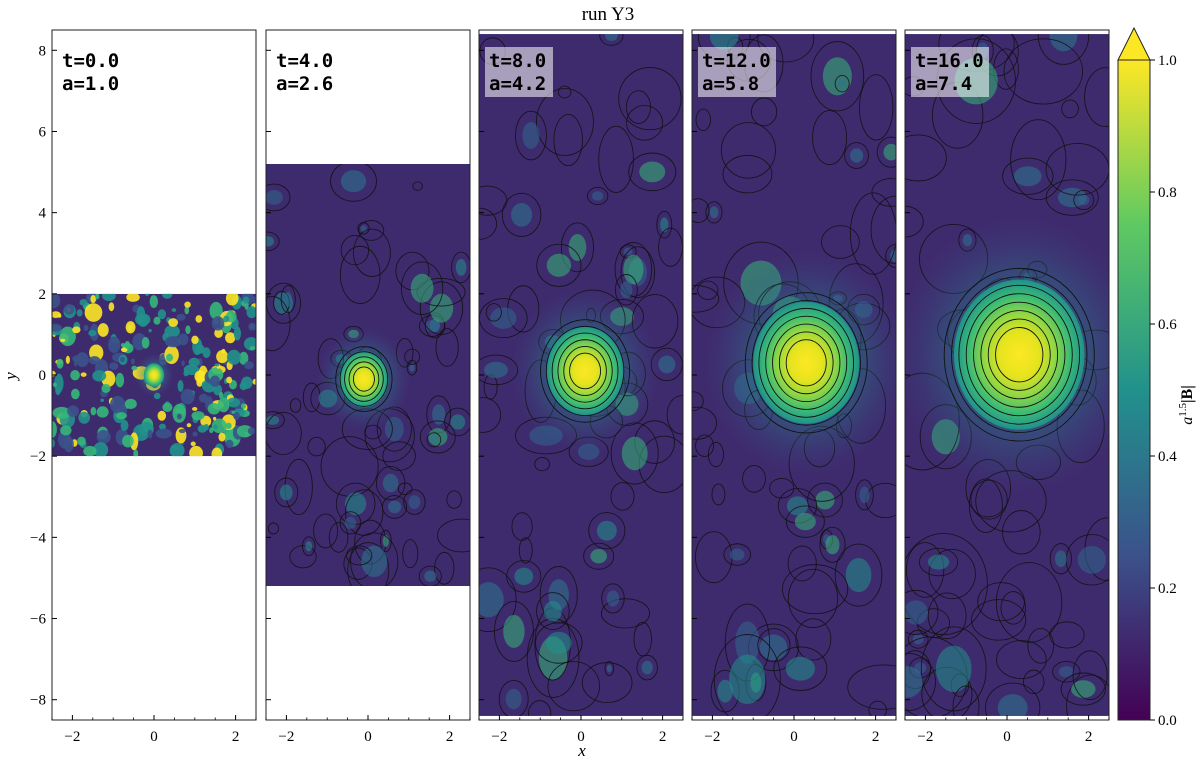  What do you see at coordinates (43, 51) in the screenshot?
I see `y-tick-label: 8` at bounding box center [43, 51].